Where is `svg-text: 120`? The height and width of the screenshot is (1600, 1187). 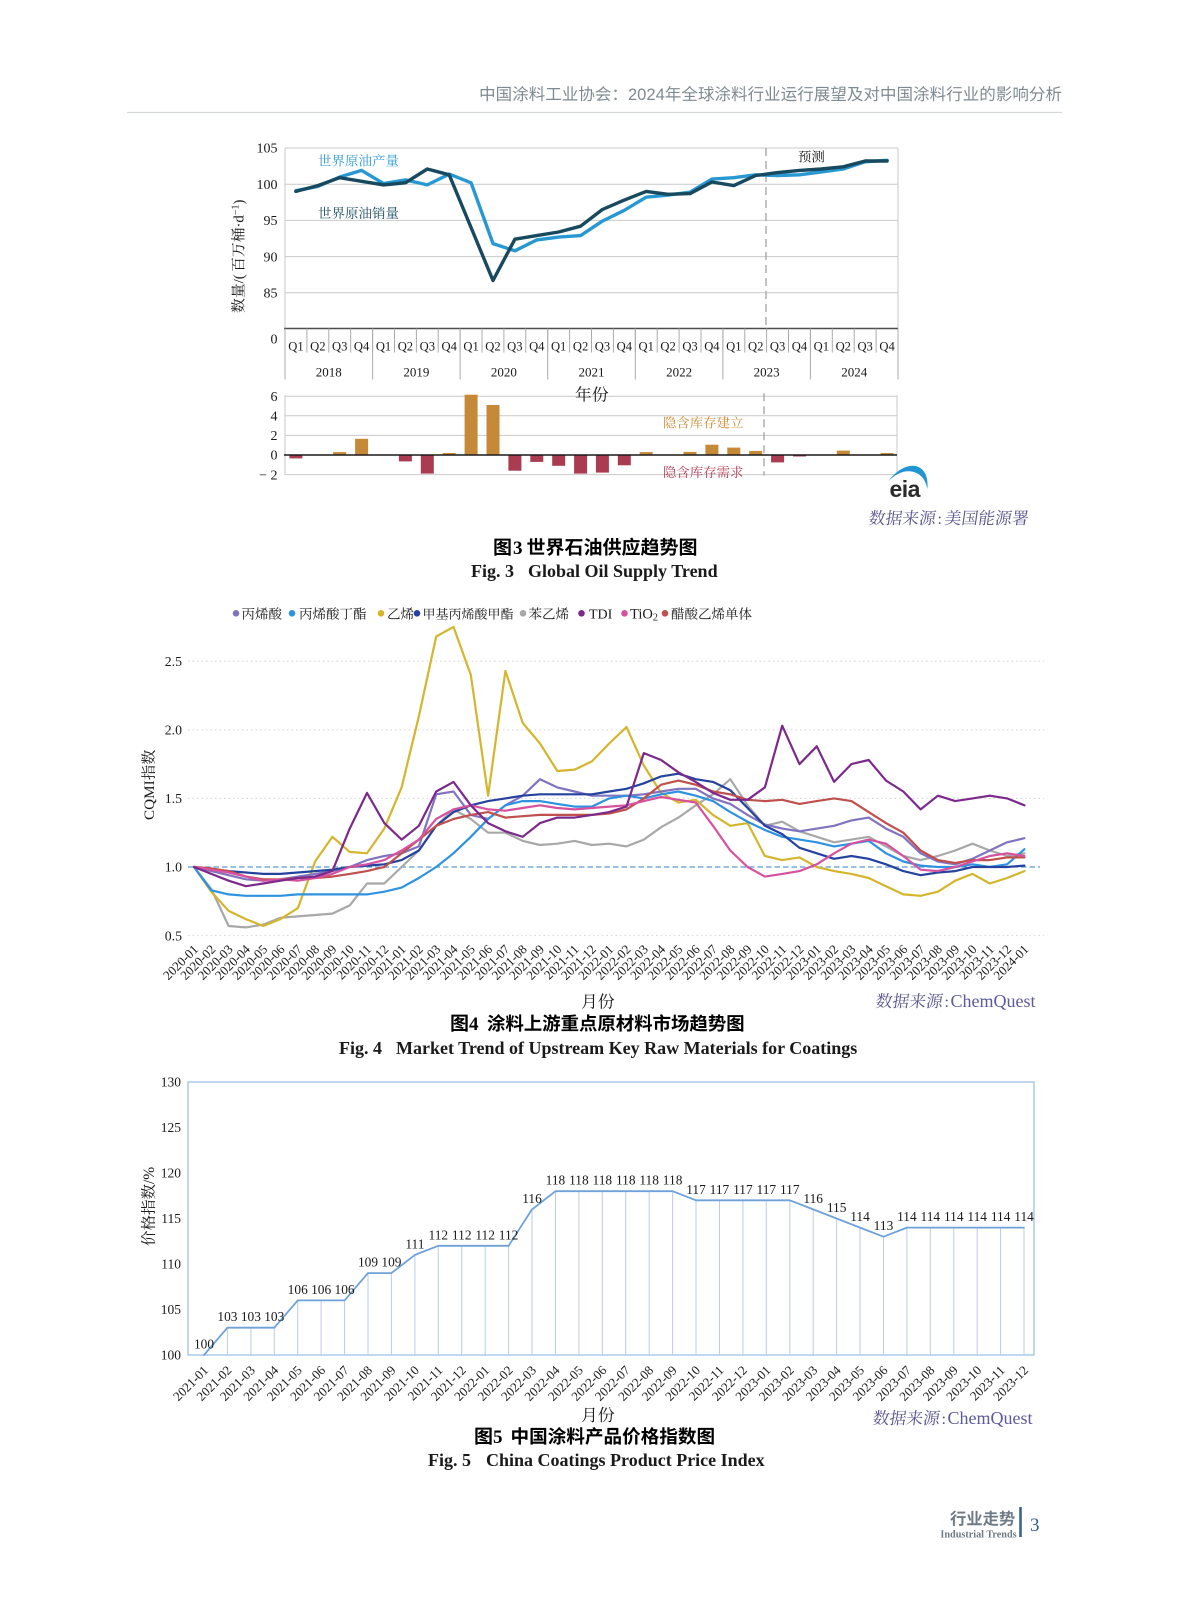 svg-text: 120 is located at coordinates (171, 1173).